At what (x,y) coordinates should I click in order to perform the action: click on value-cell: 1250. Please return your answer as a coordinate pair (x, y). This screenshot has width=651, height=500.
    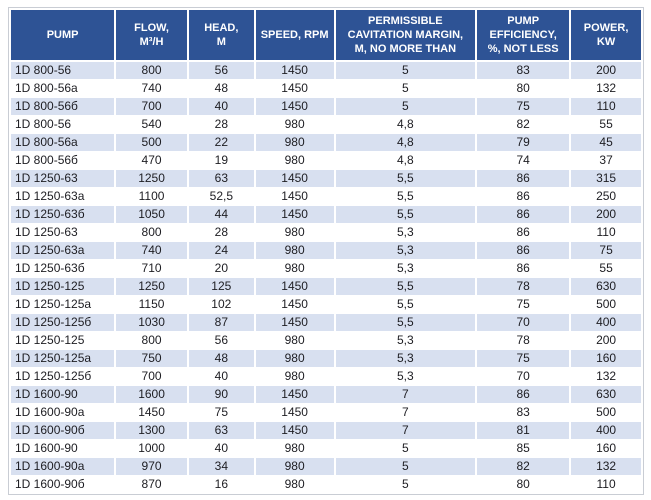
    Looking at the image, I should click on (151, 286).